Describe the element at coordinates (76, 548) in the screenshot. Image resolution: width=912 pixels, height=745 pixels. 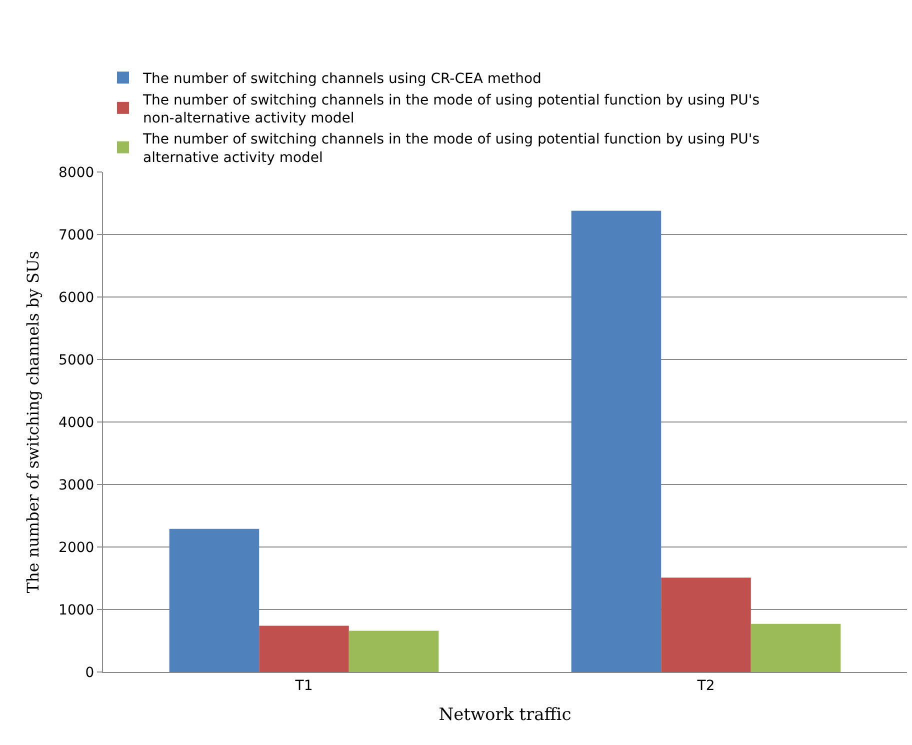
I see `y-tick-label: 2000` at that location.